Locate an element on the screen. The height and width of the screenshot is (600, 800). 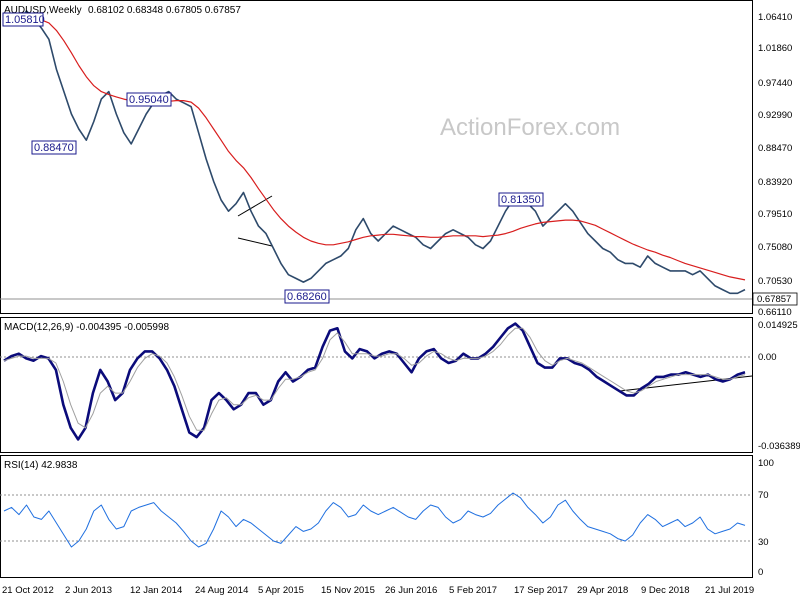
x-tick-label: 29 Apr 2018 is located at coordinates (602, 590).